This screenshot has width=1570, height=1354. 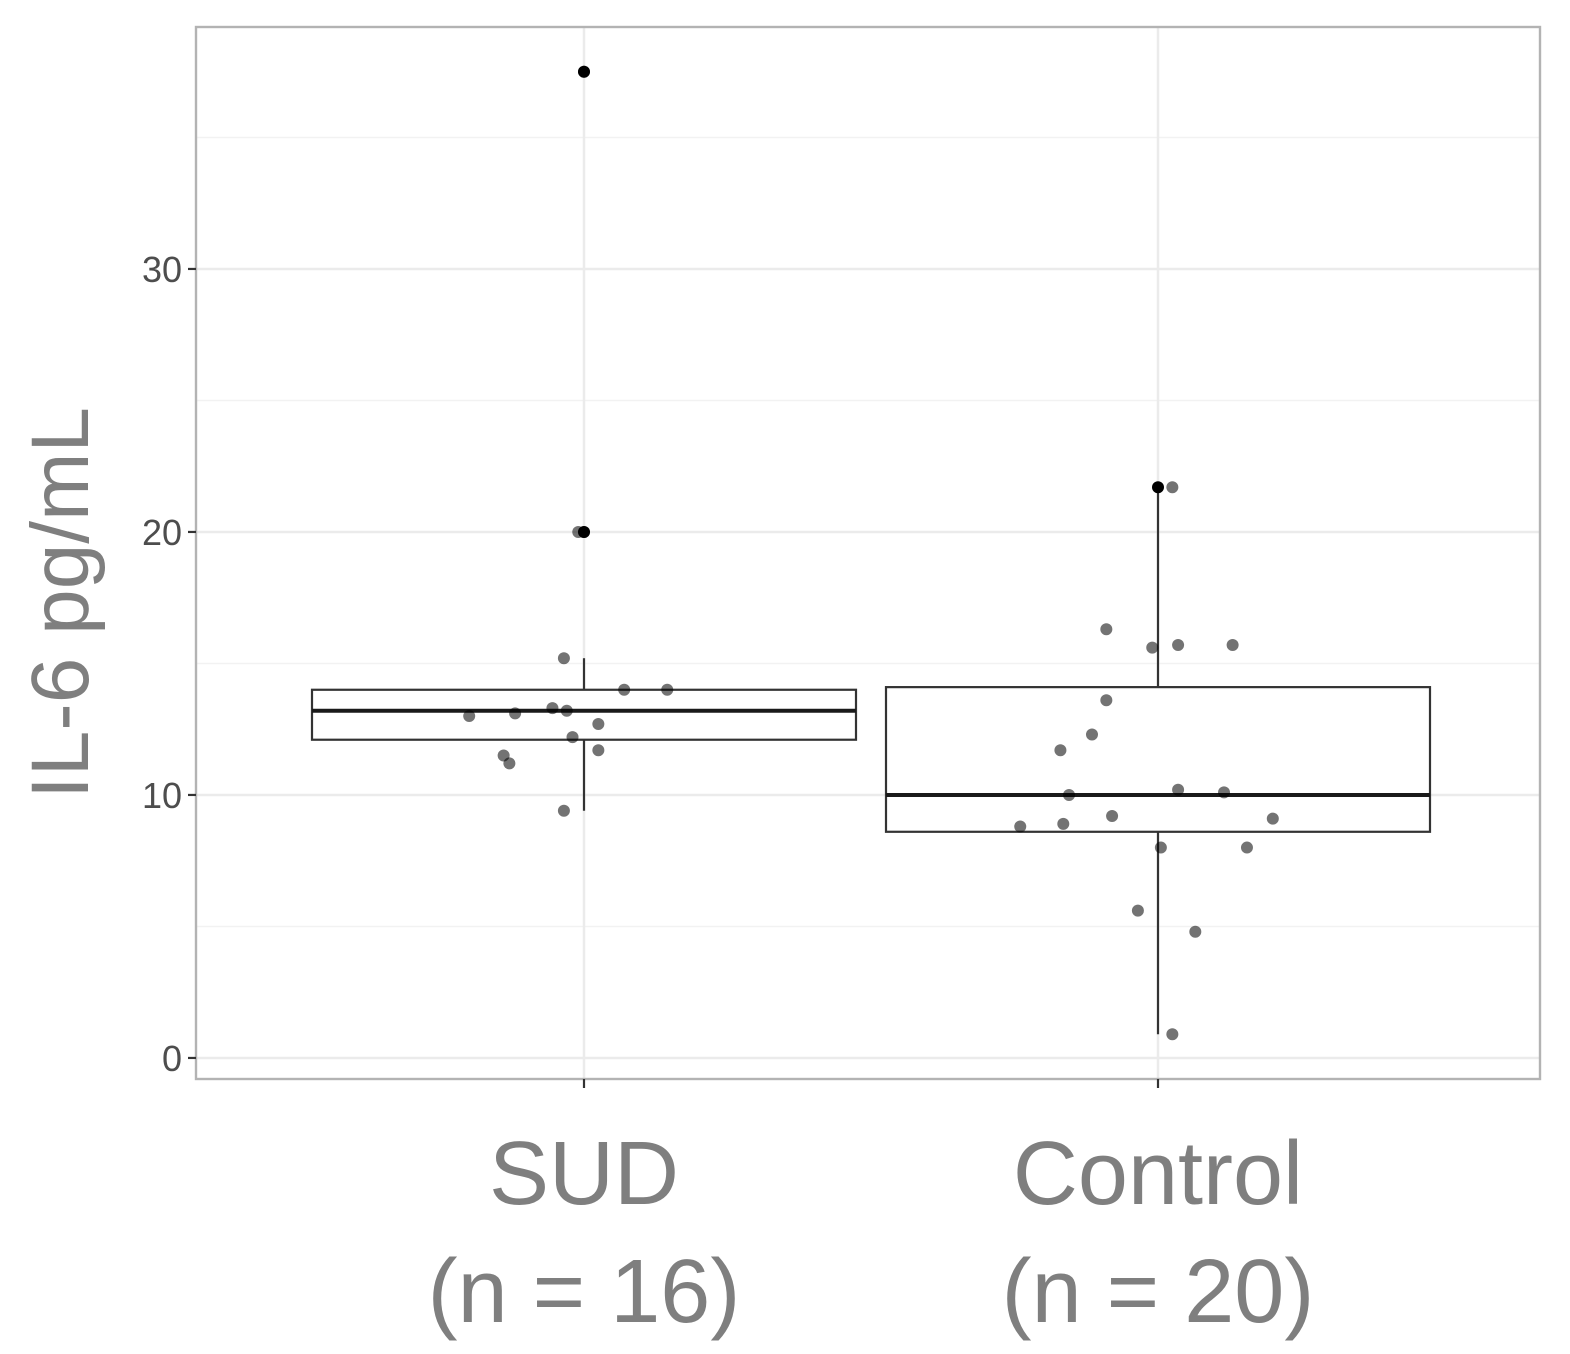 I want to click on x-category-label: SUD, so click(x=584, y=1174).